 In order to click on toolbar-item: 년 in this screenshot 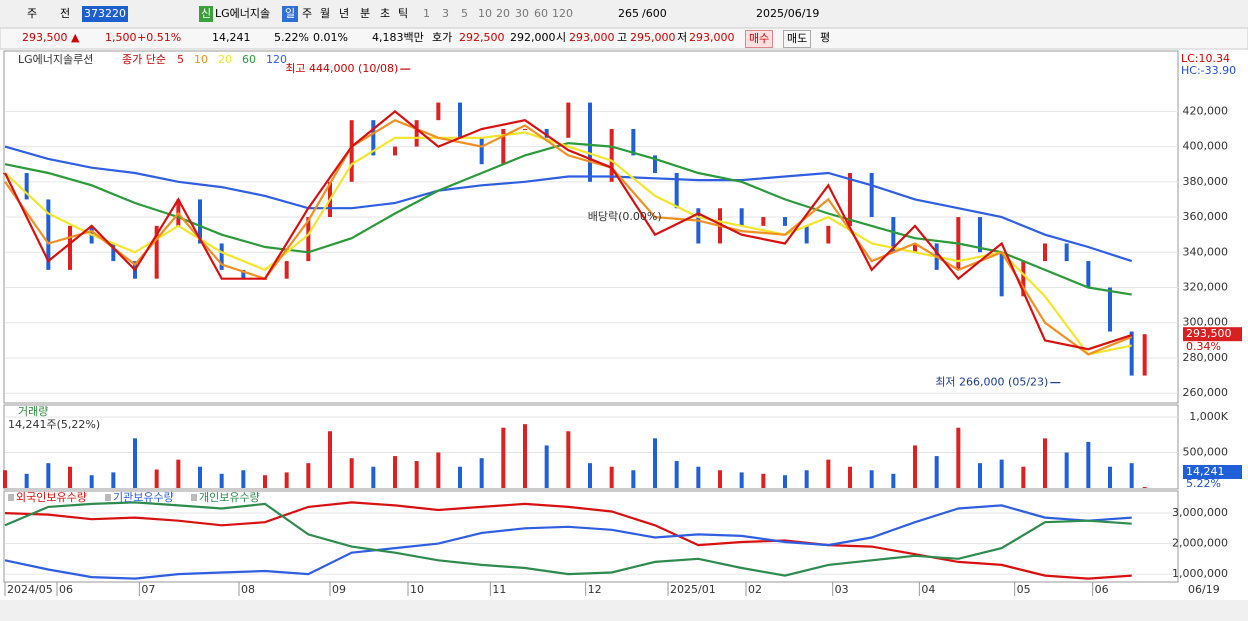, I will do `click(344, 13)`.